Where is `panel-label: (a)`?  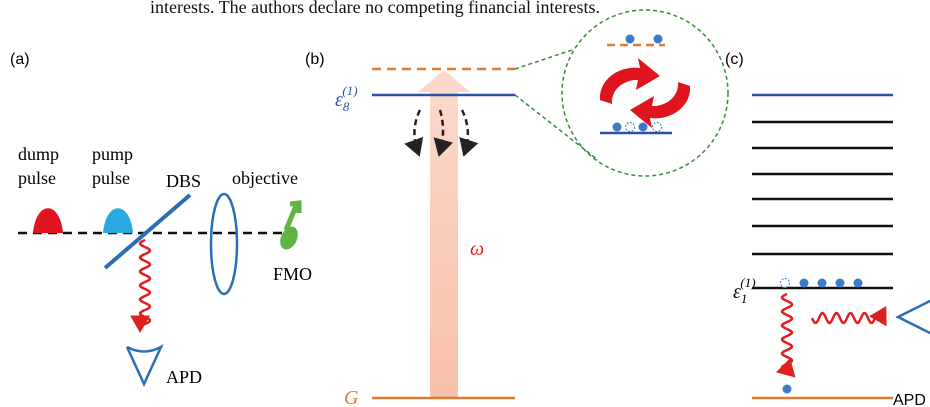
panel-label: (a) is located at coordinates (20, 59).